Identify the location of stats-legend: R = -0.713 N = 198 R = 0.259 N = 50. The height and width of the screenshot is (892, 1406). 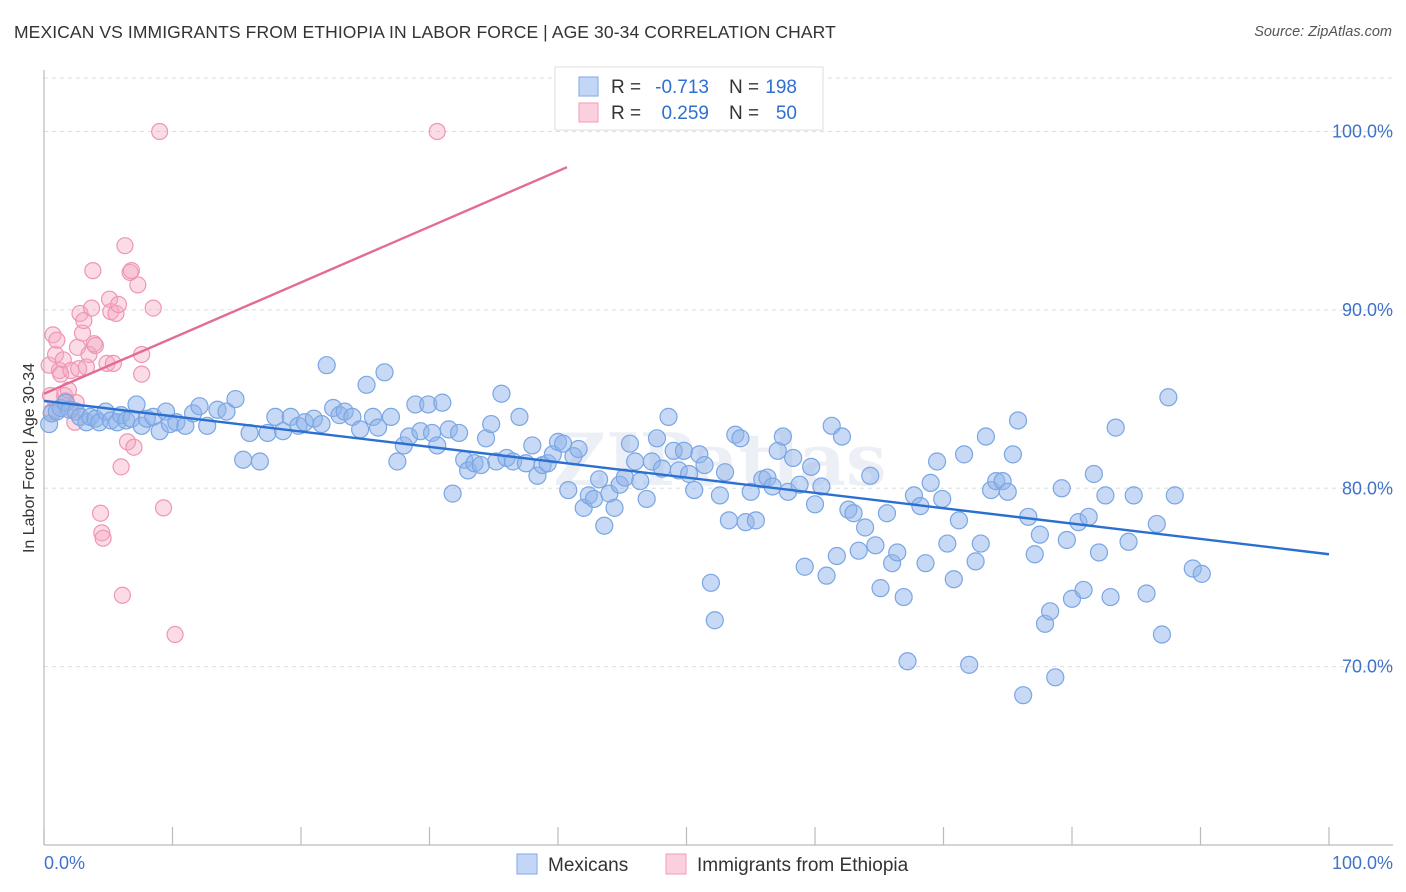
(689, 98).